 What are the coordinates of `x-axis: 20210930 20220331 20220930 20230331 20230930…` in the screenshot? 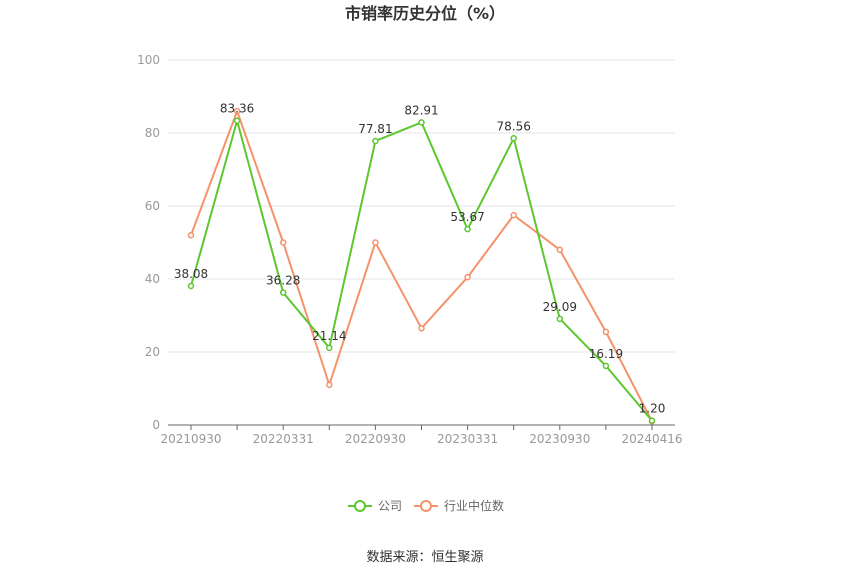 It's located at (421, 435).